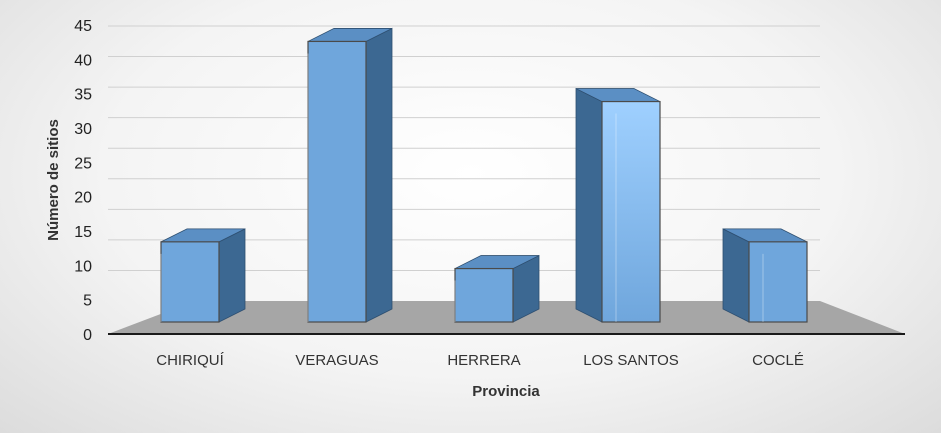 The width and height of the screenshot is (941, 433). What do you see at coordinates (83, 266) in the screenshot?
I see `y-tick-label: 10` at bounding box center [83, 266].